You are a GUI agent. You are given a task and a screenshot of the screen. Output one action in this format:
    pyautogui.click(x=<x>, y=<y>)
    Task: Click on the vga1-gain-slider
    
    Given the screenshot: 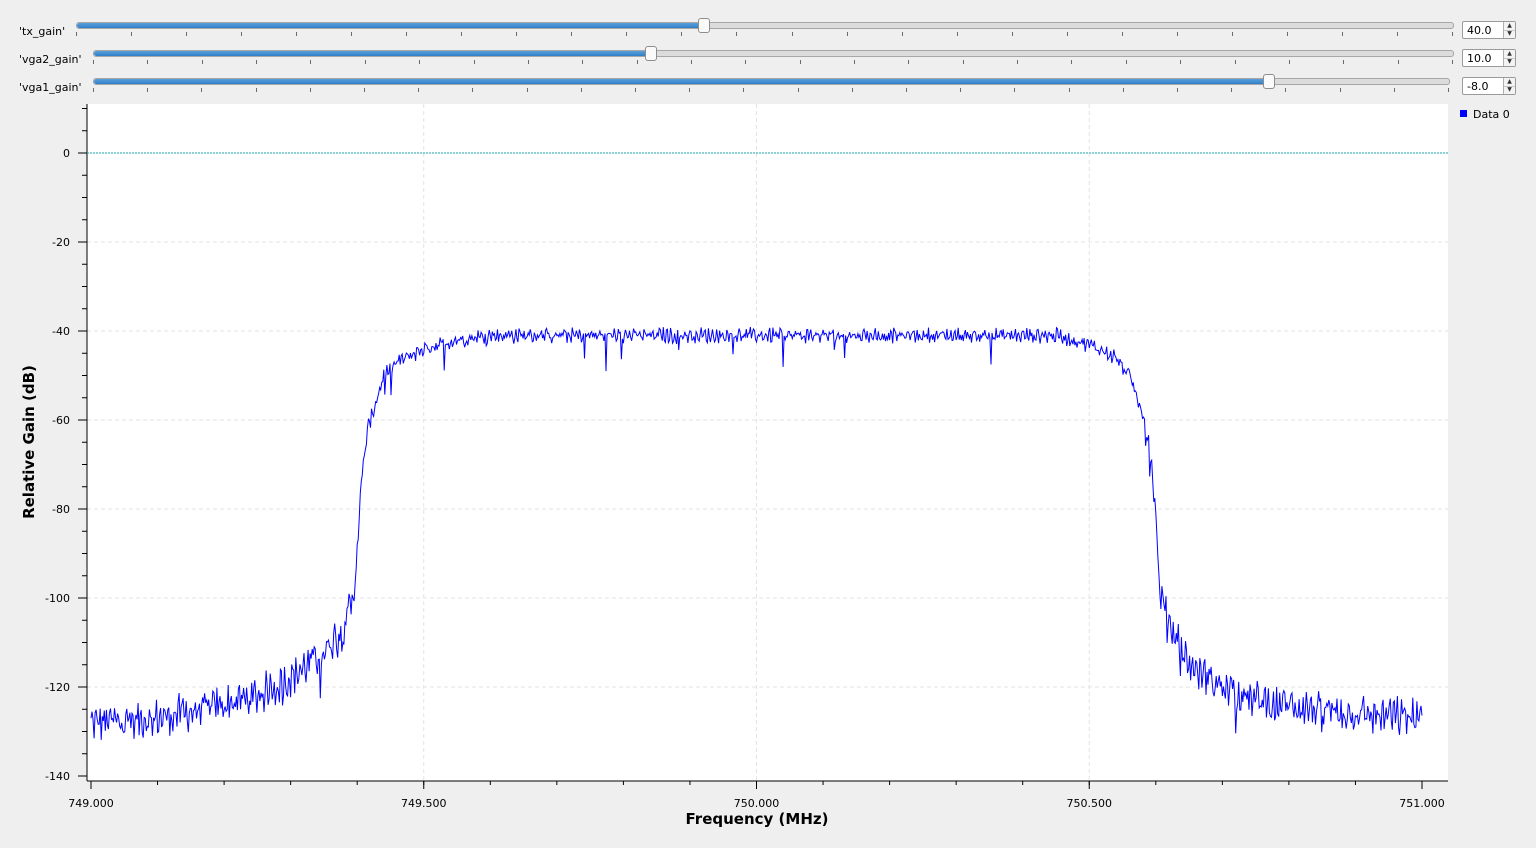 What is the action you would take?
    pyautogui.click(x=771, y=81)
    